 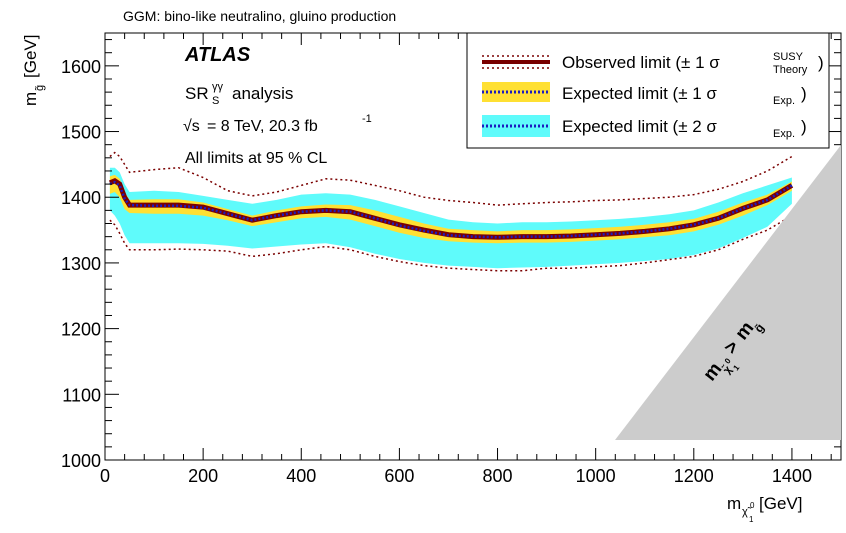 What do you see at coordinates (498, 476) in the screenshot?
I see `x-tick-label: 800` at bounding box center [498, 476].